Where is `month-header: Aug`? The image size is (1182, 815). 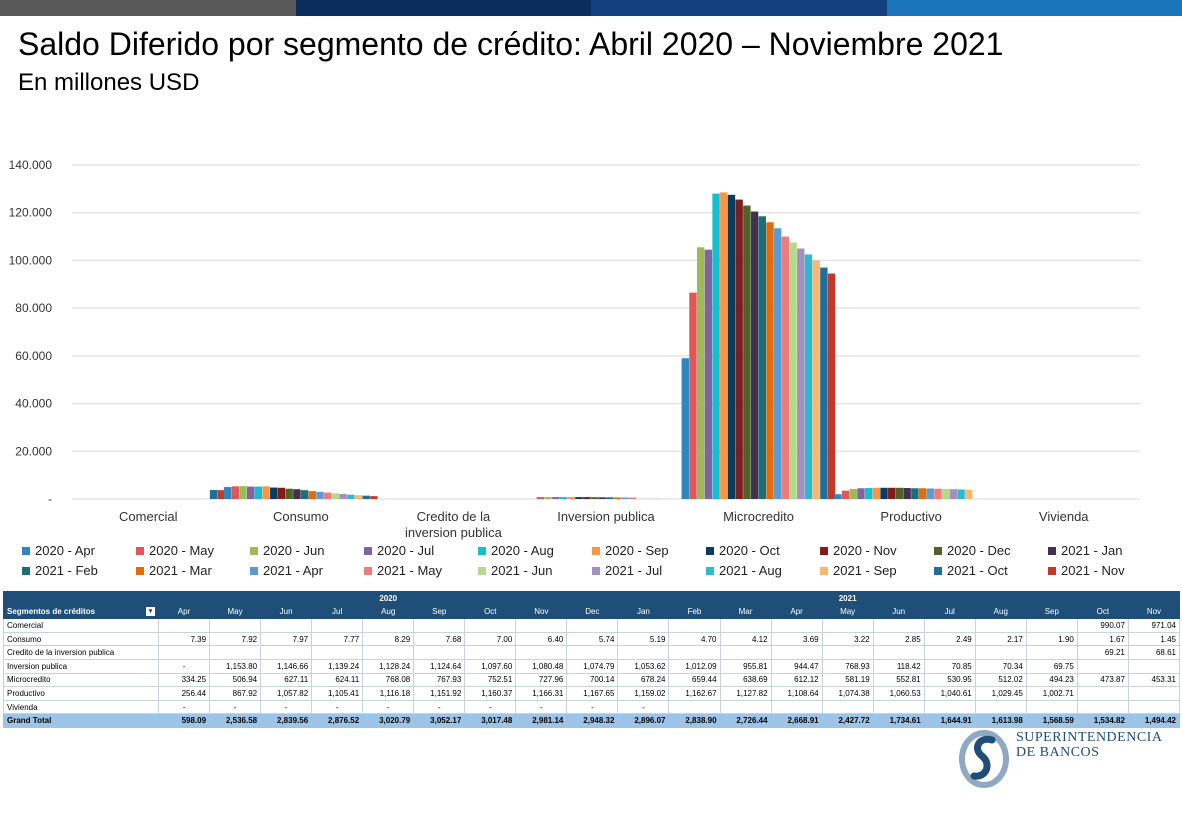 month-header: Aug is located at coordinates (1000, 612).